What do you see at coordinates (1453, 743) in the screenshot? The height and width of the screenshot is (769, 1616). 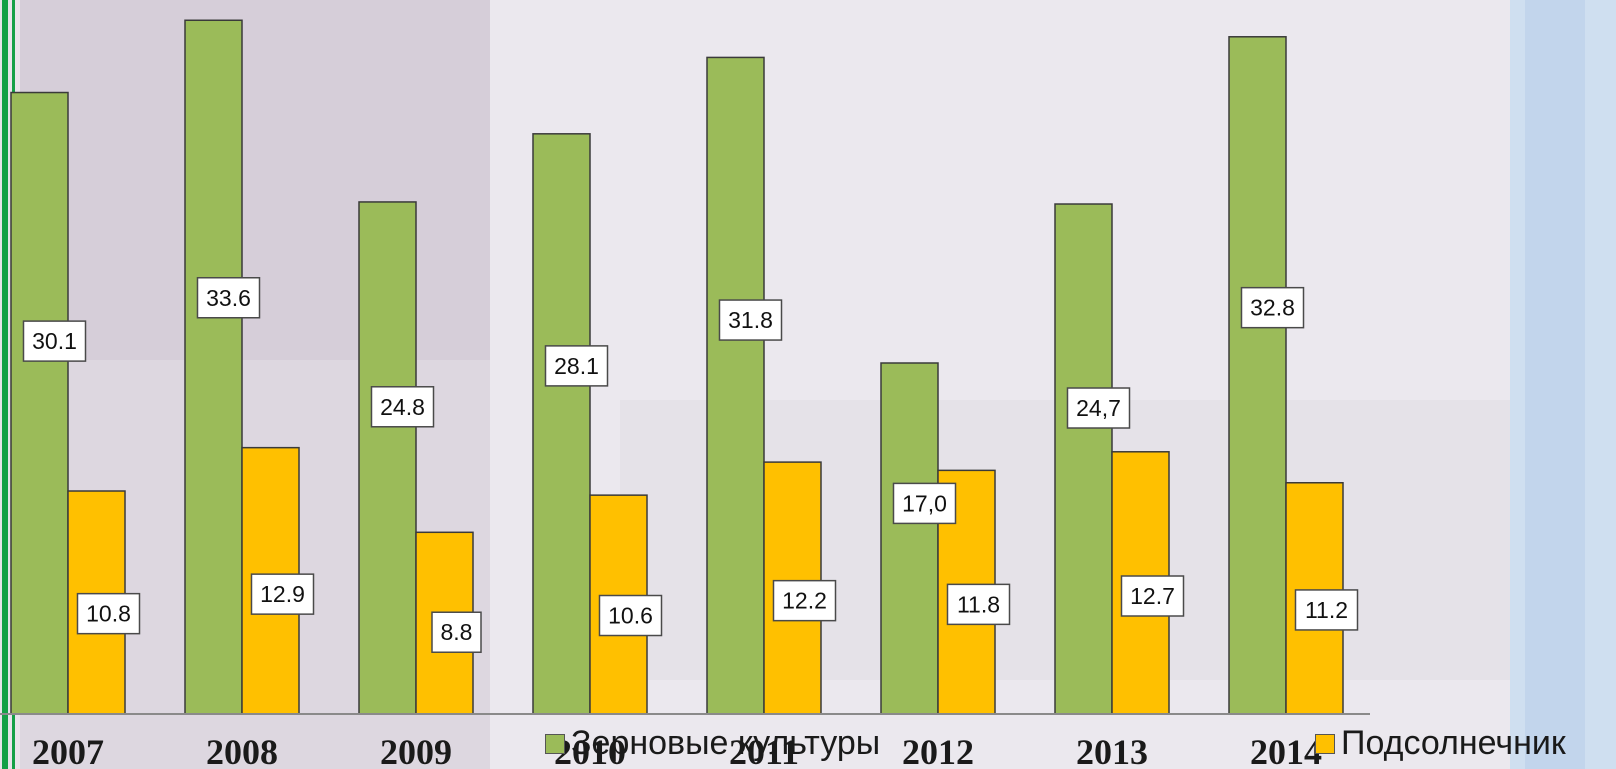 I see `legend-label-sunflower: Подсолнечник` at bounding box center [1453, 743].